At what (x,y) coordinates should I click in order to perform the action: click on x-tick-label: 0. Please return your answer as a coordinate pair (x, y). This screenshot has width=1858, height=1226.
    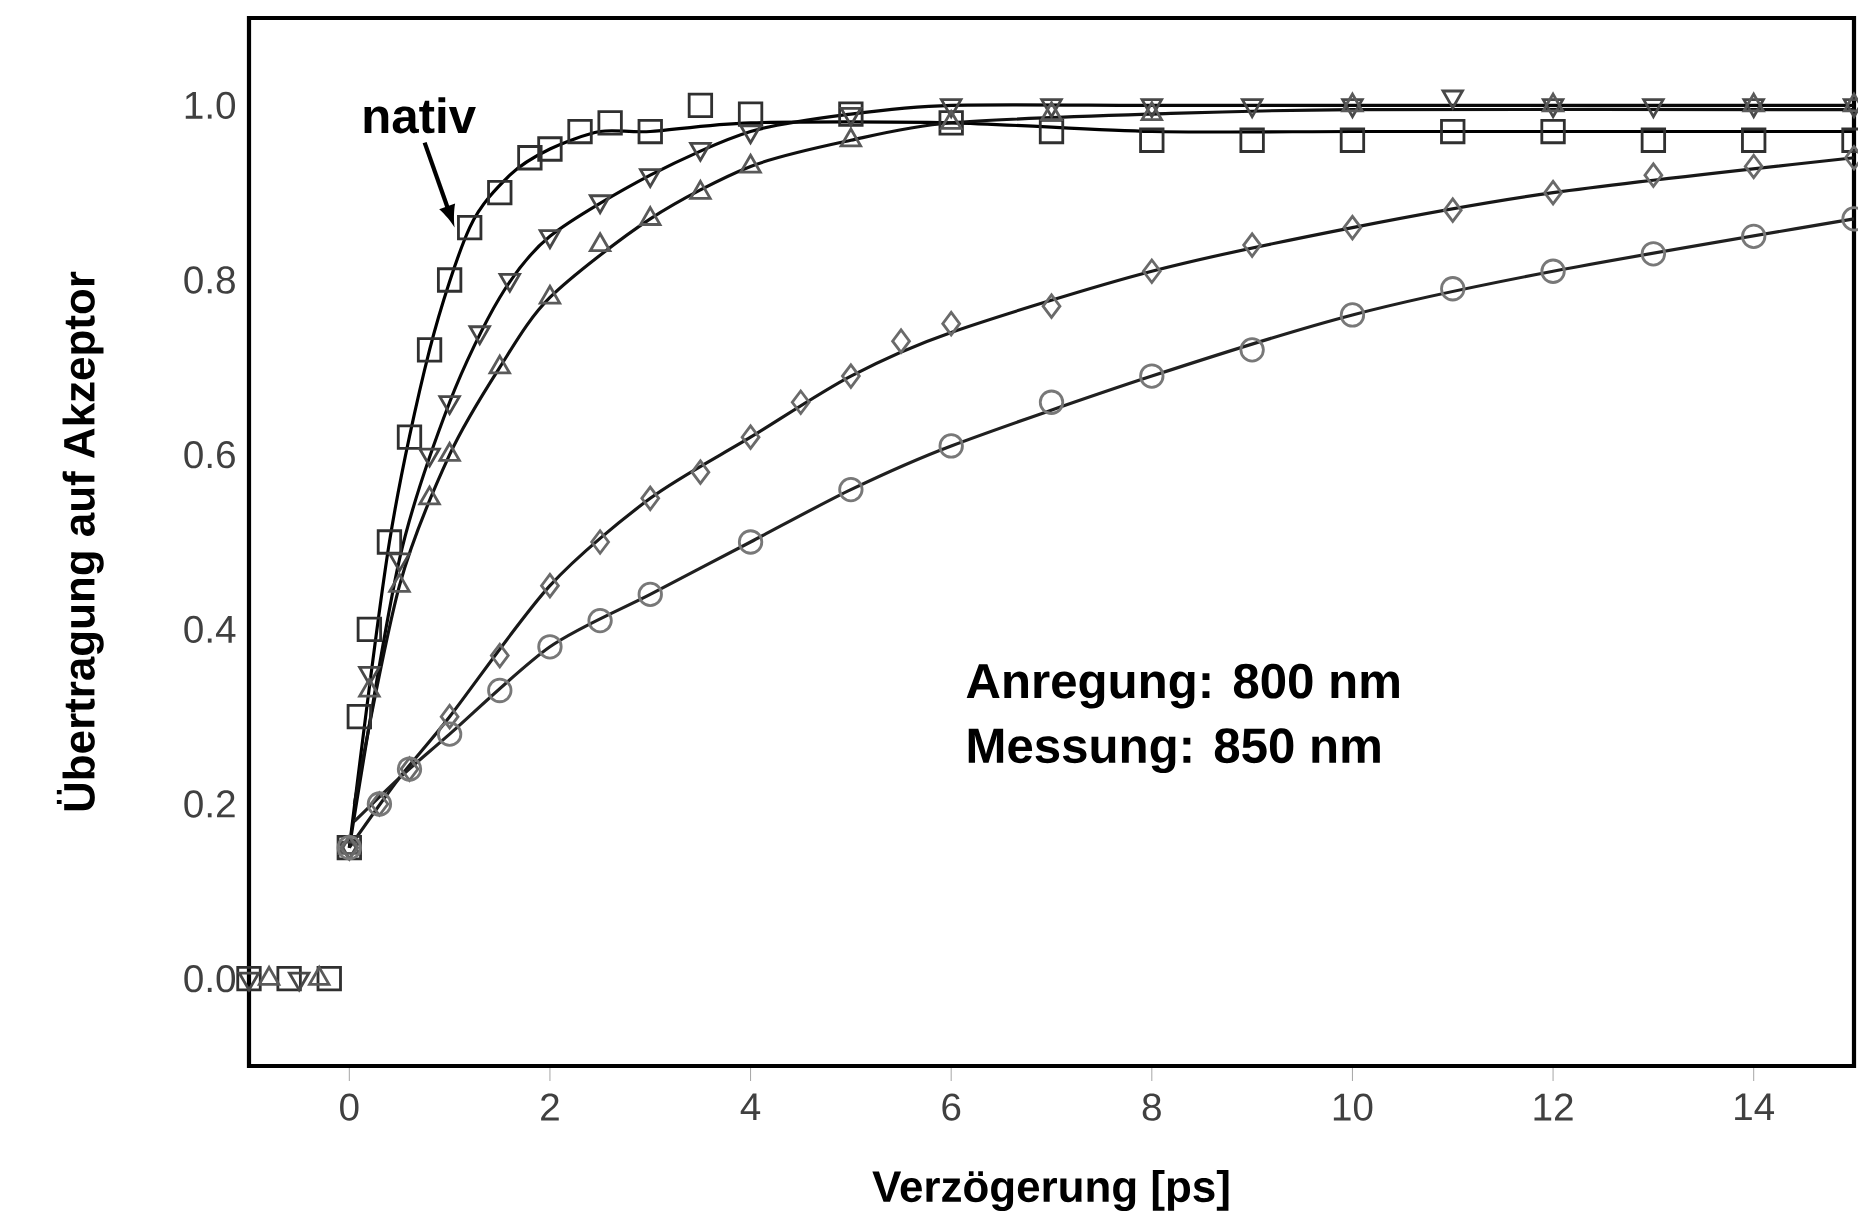
    Looking at the image, I should click on (349, 1107).